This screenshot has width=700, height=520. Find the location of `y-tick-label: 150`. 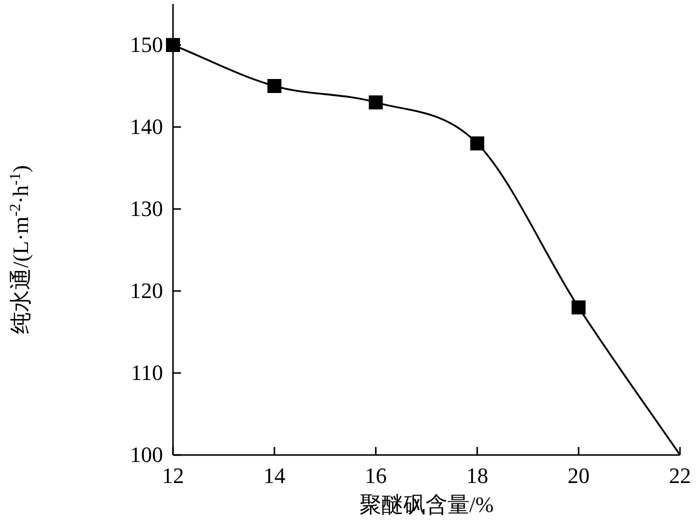

y-tick-label: 150 is located at coordinates (146, 44).